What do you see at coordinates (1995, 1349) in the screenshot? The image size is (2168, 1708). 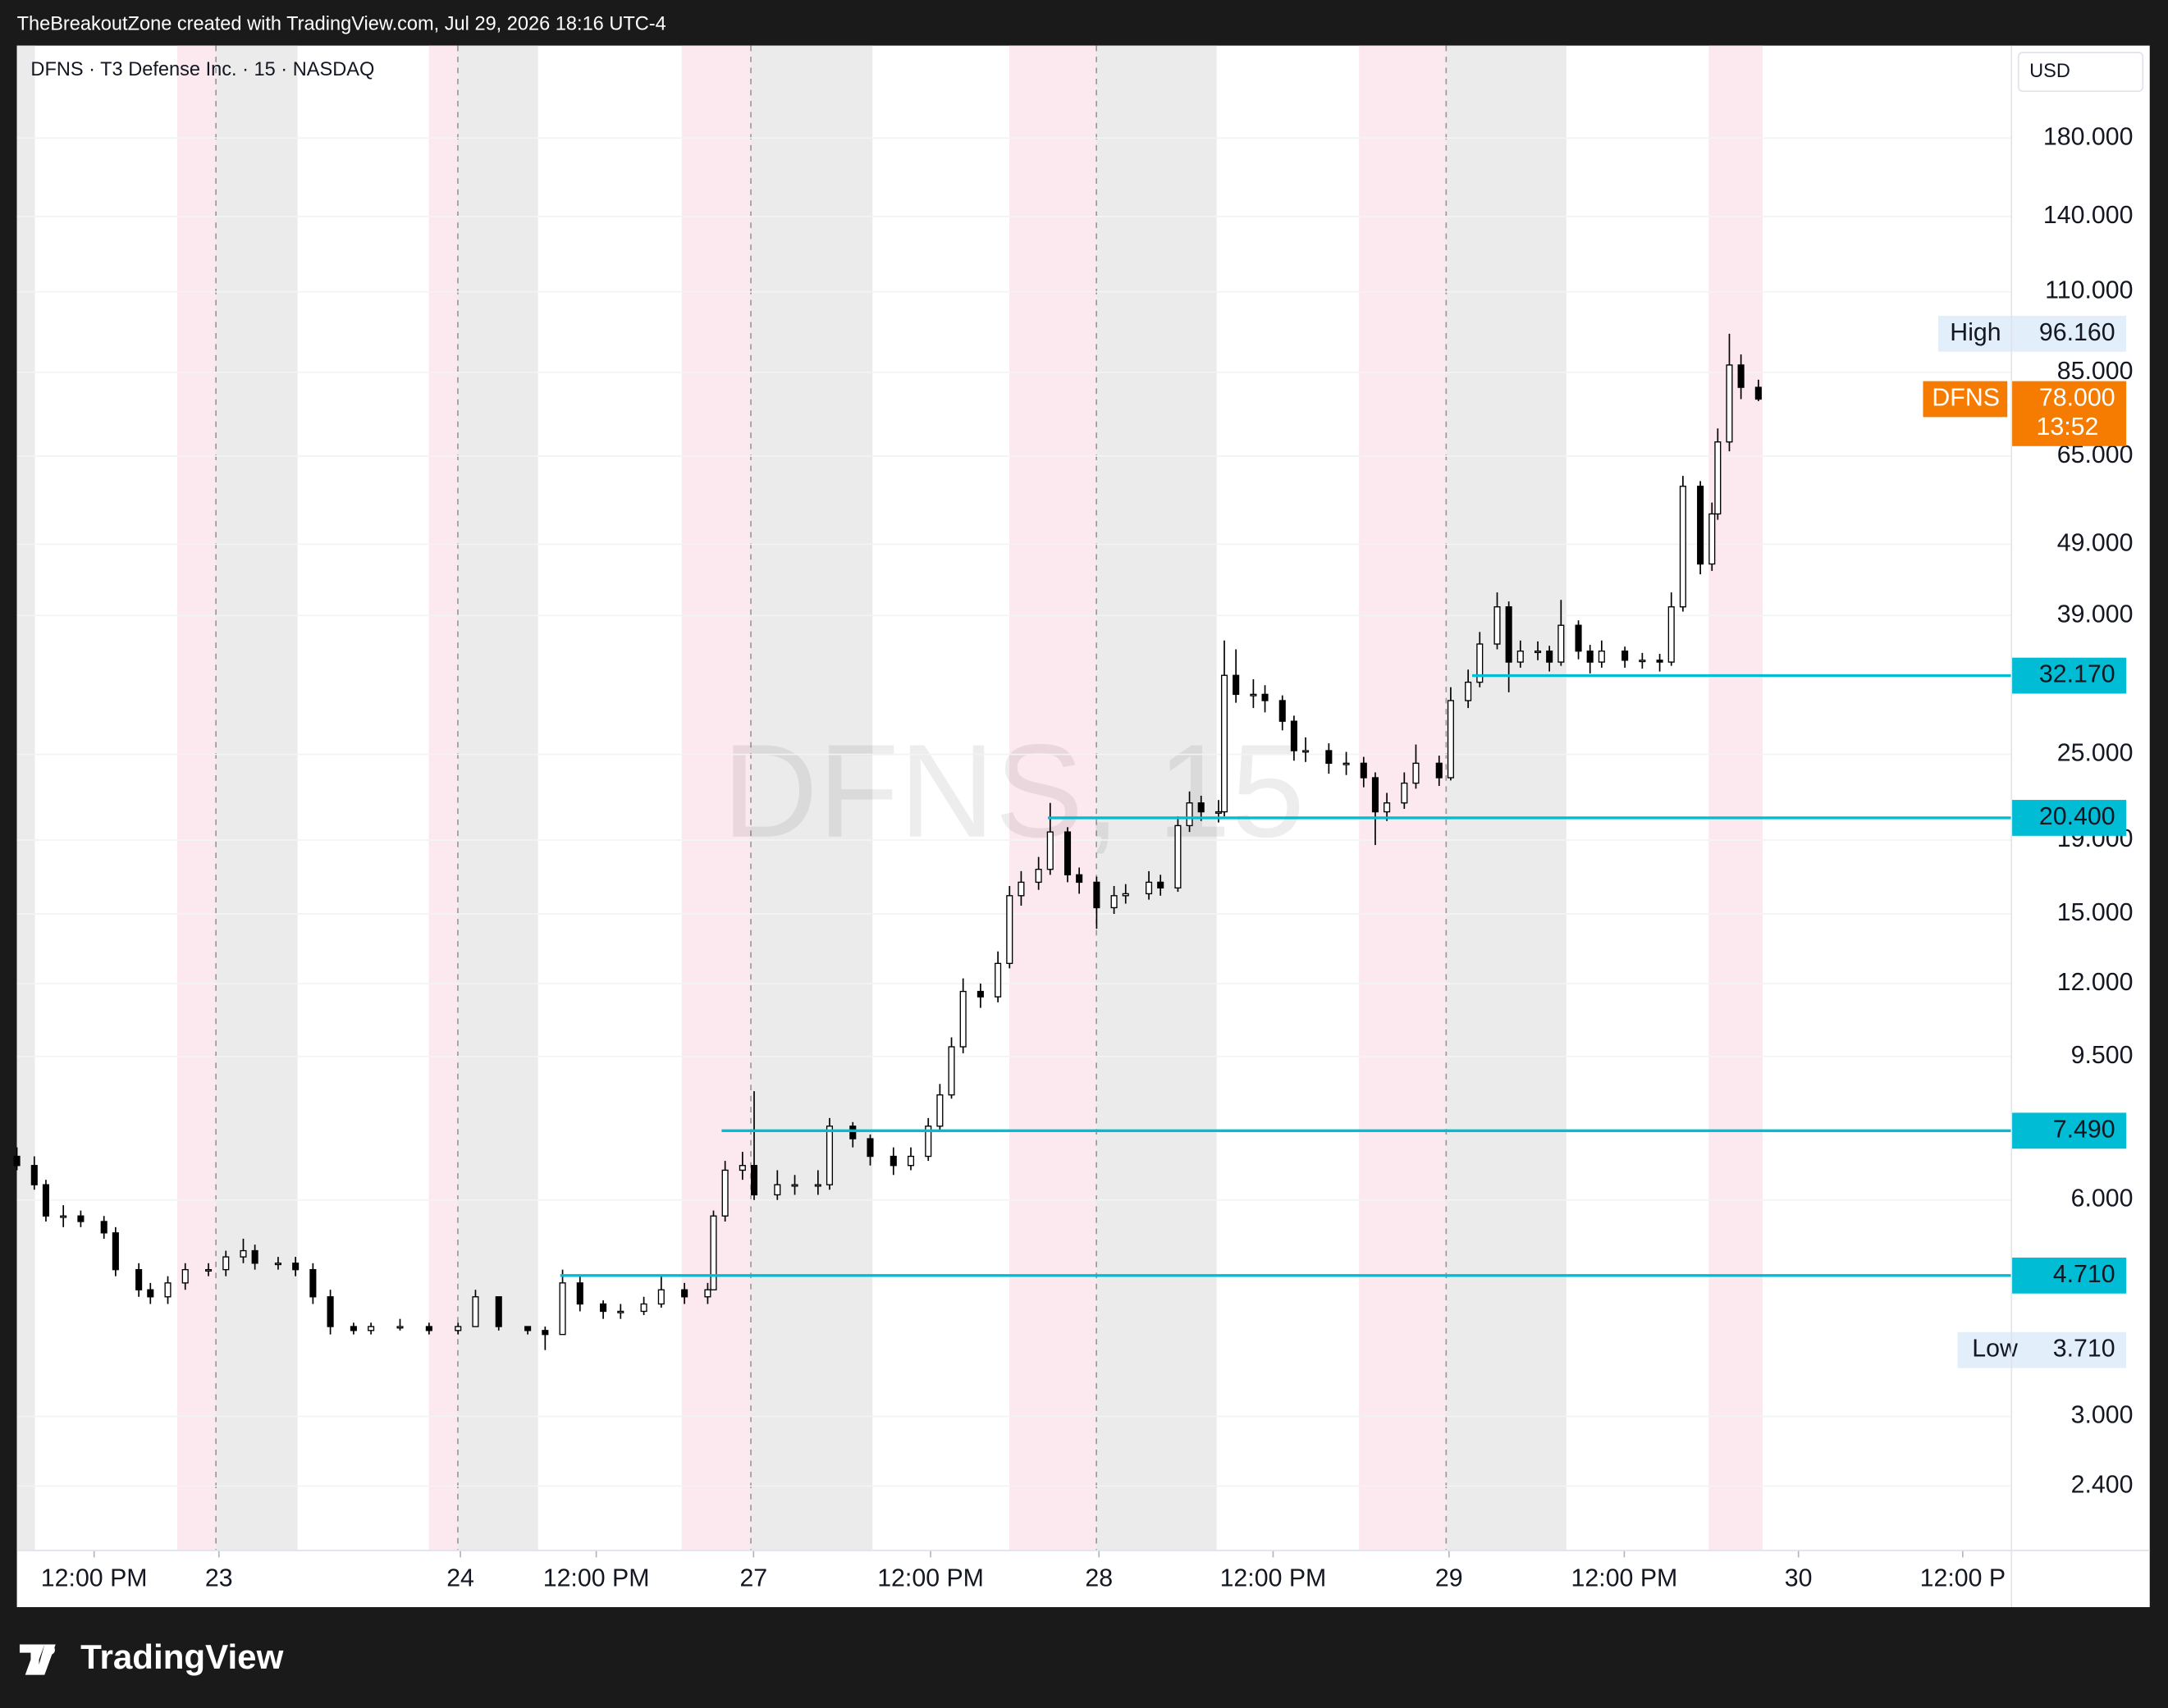 I see `low-text: Low` at bounding box center [1995, 1349].